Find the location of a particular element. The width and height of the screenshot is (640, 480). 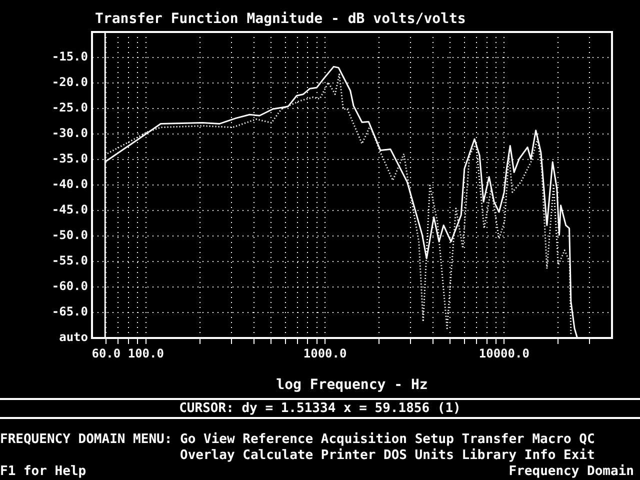

y-tick-label: -25.0 is located at coordinates (70, 107).